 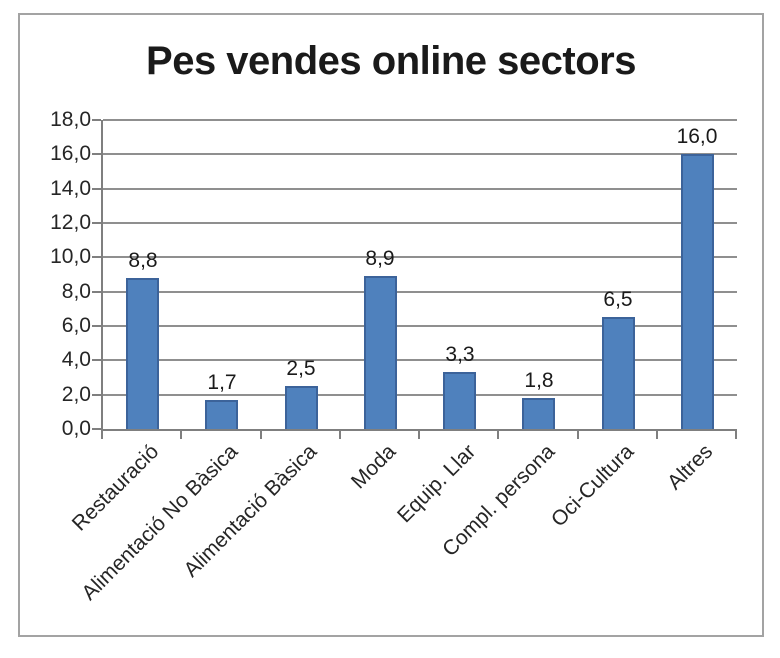 What do you see at coordinates (380, 259) in the screenshot?
I see `bar-value-label: 8,9` at bounding box center [380, 259].